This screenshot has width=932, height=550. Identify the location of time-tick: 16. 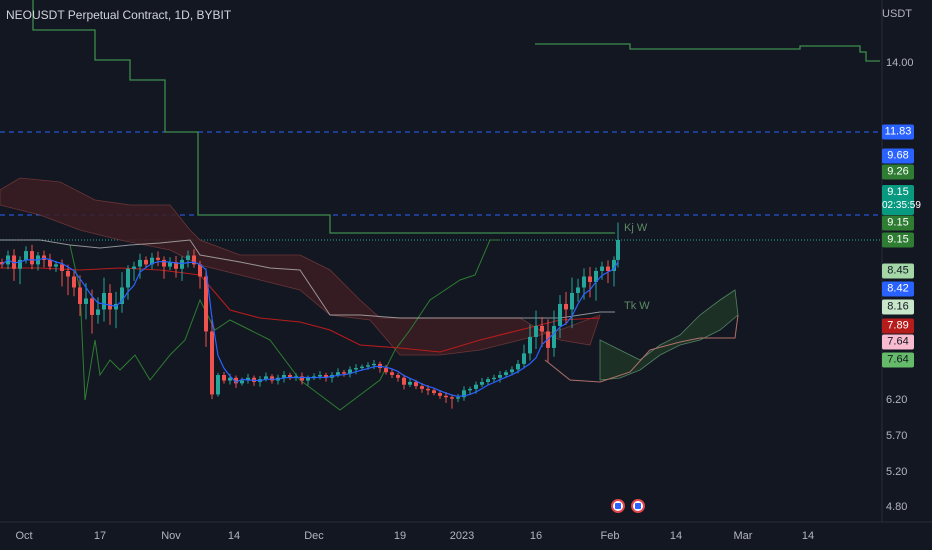
(536, 536).